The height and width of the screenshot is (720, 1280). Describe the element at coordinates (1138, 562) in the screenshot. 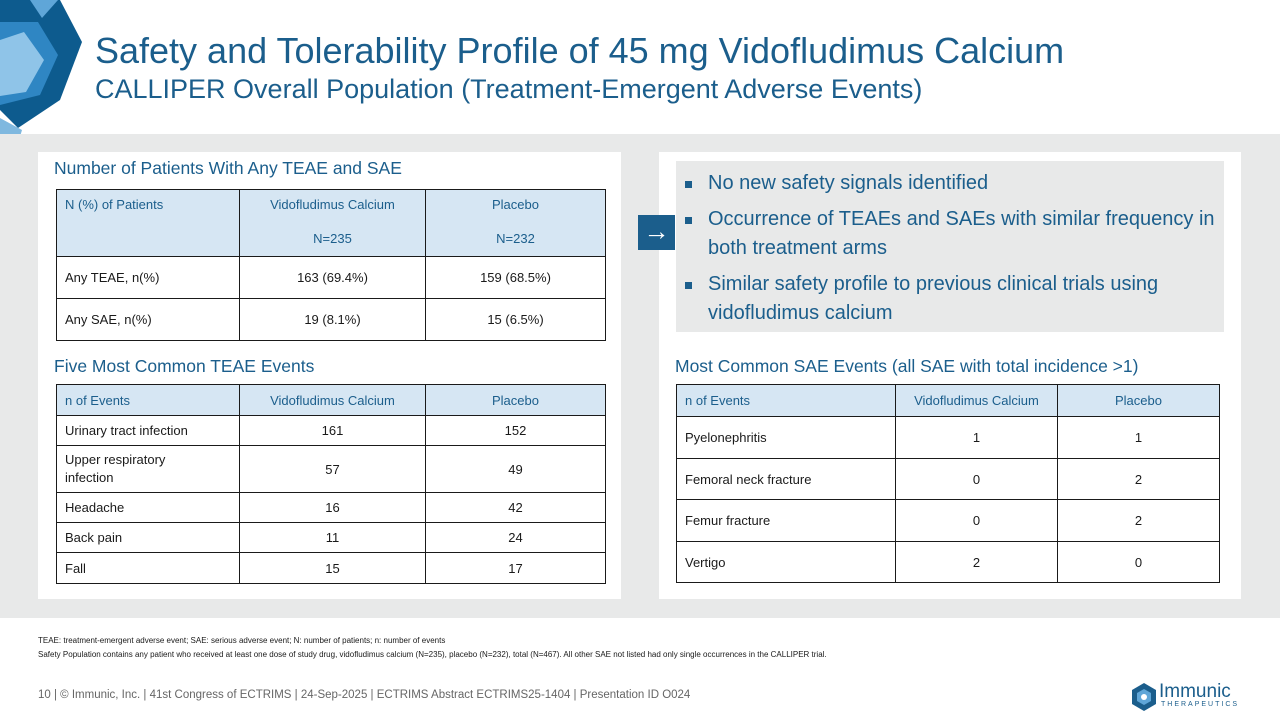

I see `cell-placebo: 0` at that location.